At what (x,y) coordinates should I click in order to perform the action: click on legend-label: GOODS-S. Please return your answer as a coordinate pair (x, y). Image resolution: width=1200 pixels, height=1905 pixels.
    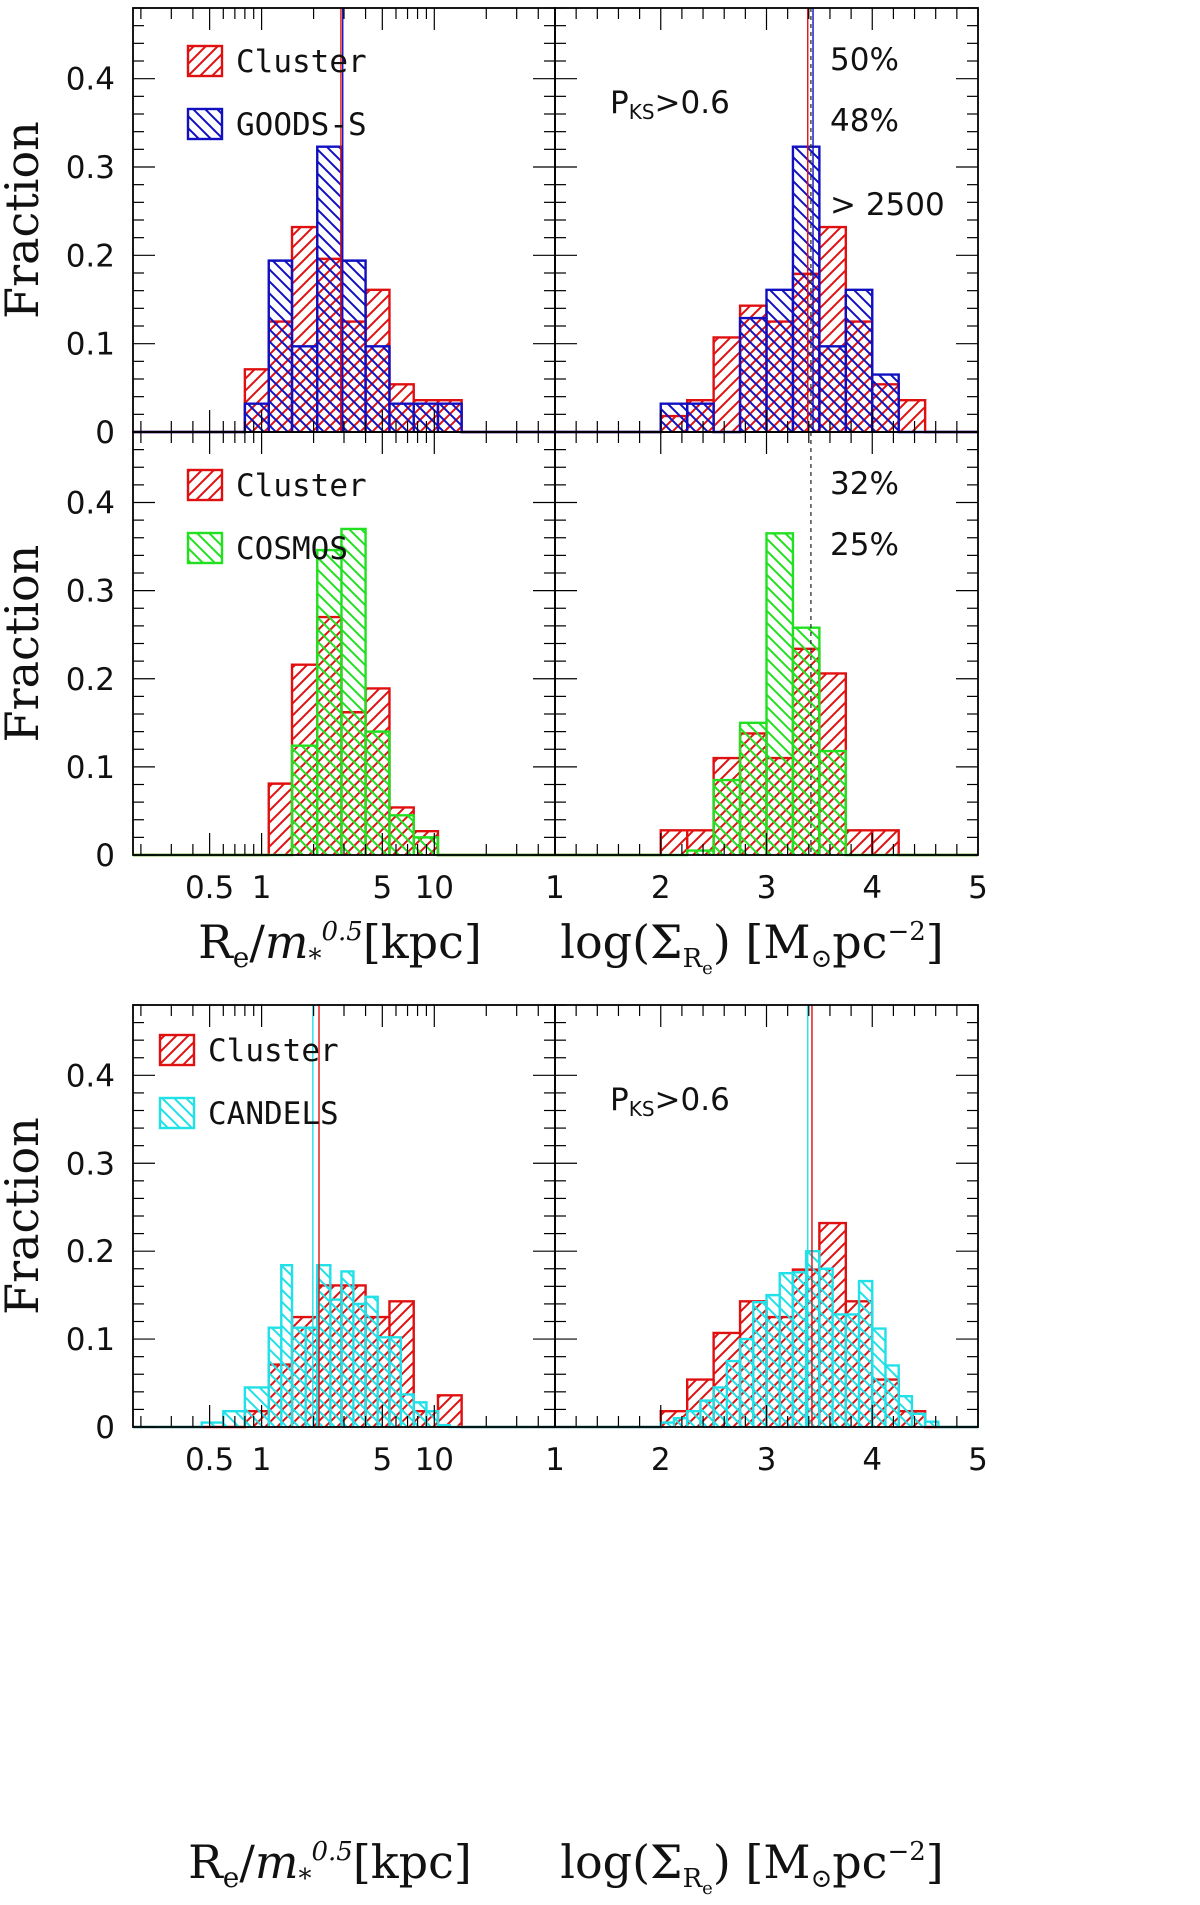
    Looking at the image, I should click on (301, 125).